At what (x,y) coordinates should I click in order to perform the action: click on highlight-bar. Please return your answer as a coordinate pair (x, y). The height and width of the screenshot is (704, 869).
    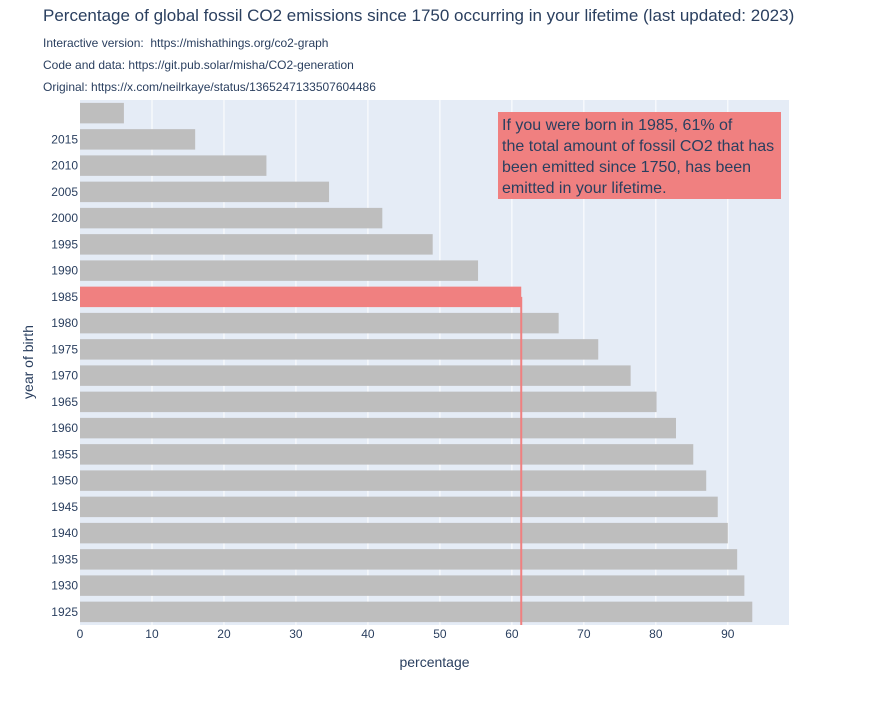
    Looking at the image, I should click on (301, 297).